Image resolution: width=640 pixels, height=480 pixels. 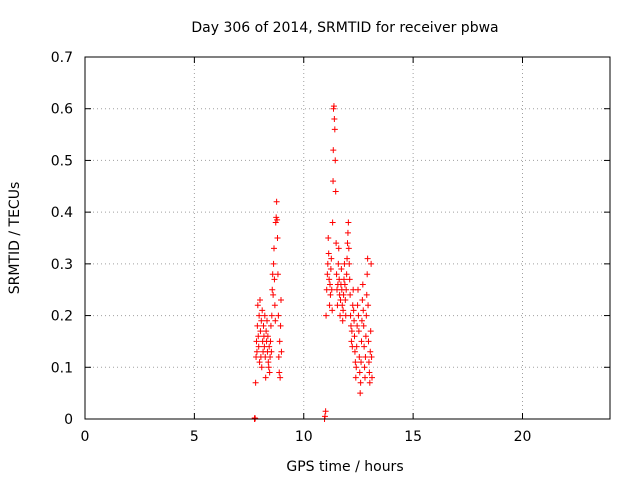 I want to click on y-tick-label: 0.3, so click(x=62, y=265).